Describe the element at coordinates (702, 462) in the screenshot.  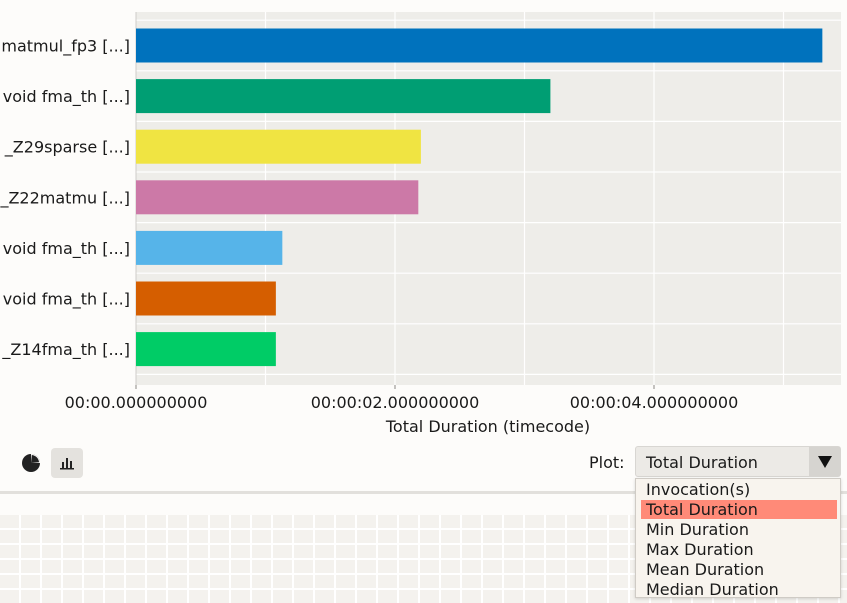
I see `plot-select-value: Total Duration` at that location.